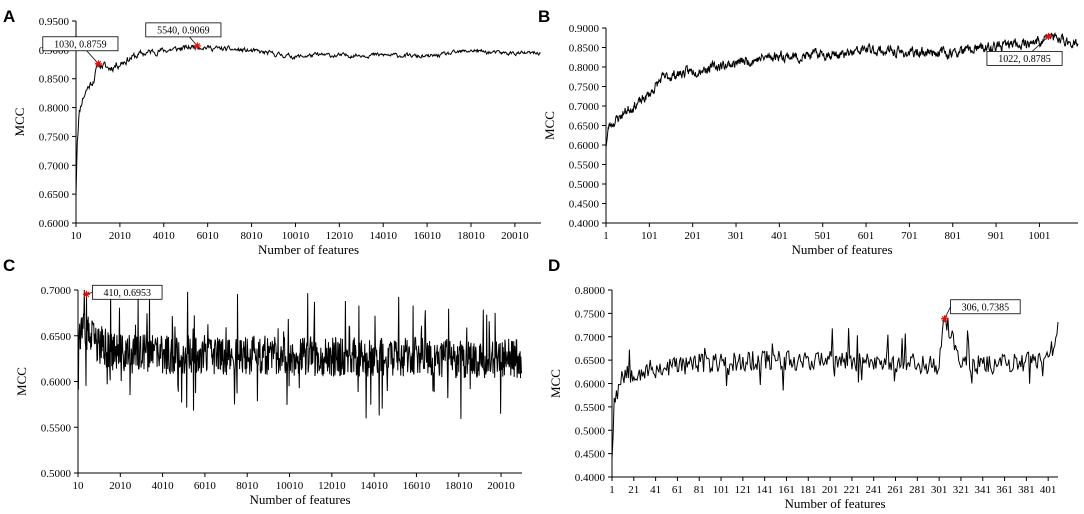  Describe the element at coordinates (983, 490) in the screenshot. I see `x-tick-label: 341` at that location.